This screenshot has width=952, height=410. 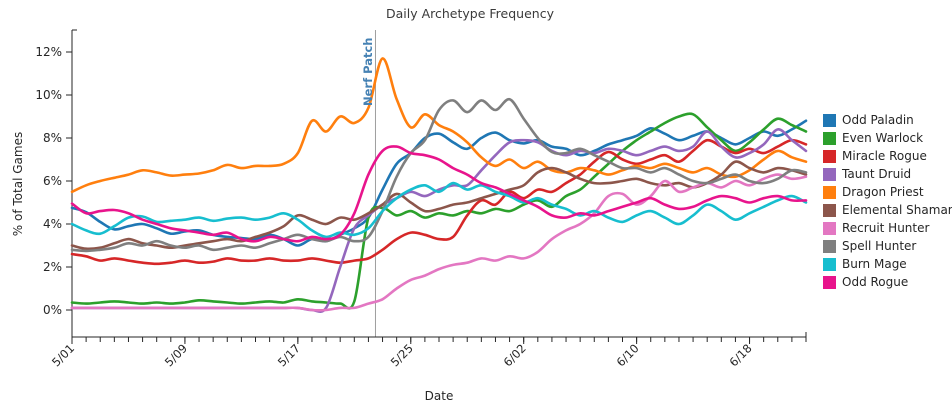 I want to click on y-tick-label: 0%, so click(x=52, y=310).